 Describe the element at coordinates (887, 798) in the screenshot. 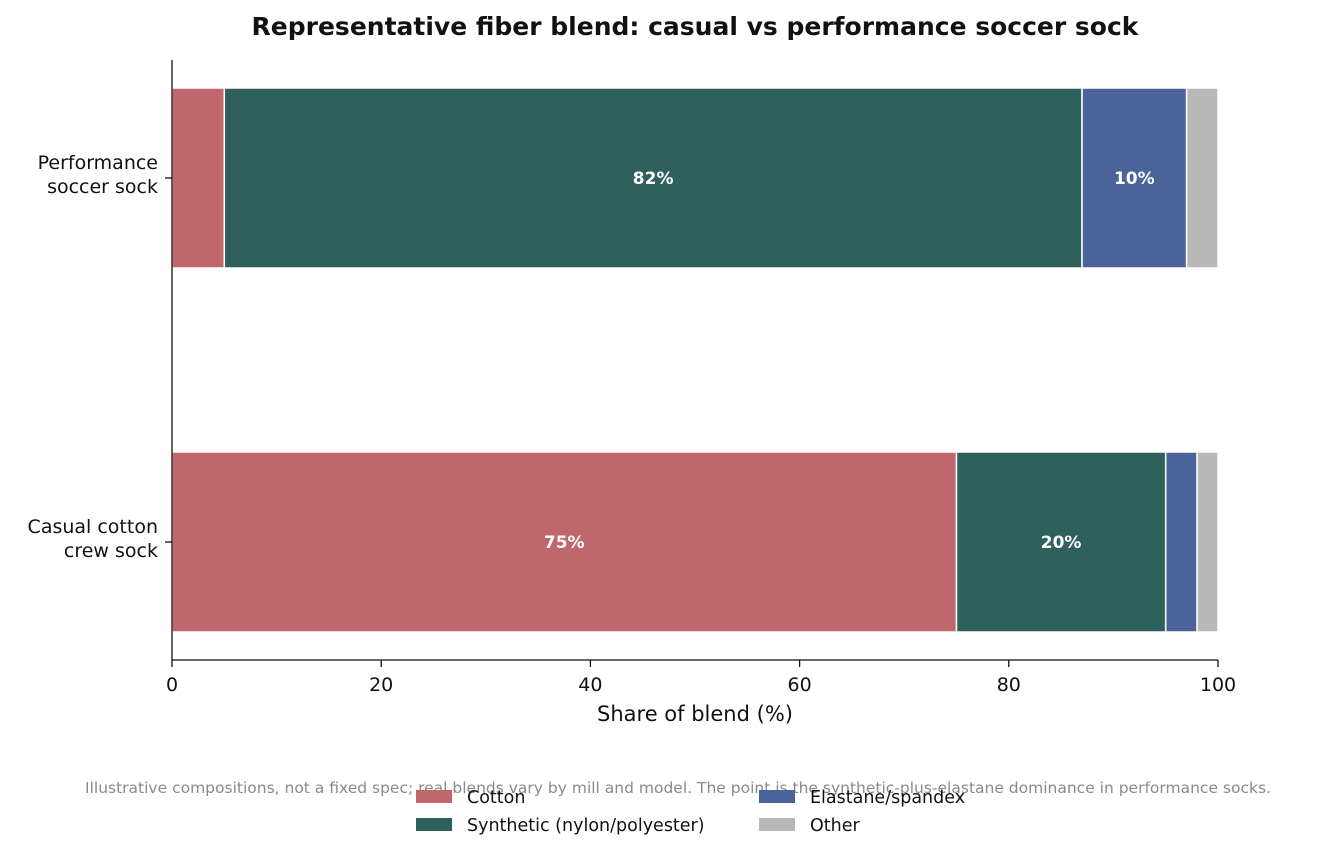

I see `legend-label: Elastane/spandex` at that location.